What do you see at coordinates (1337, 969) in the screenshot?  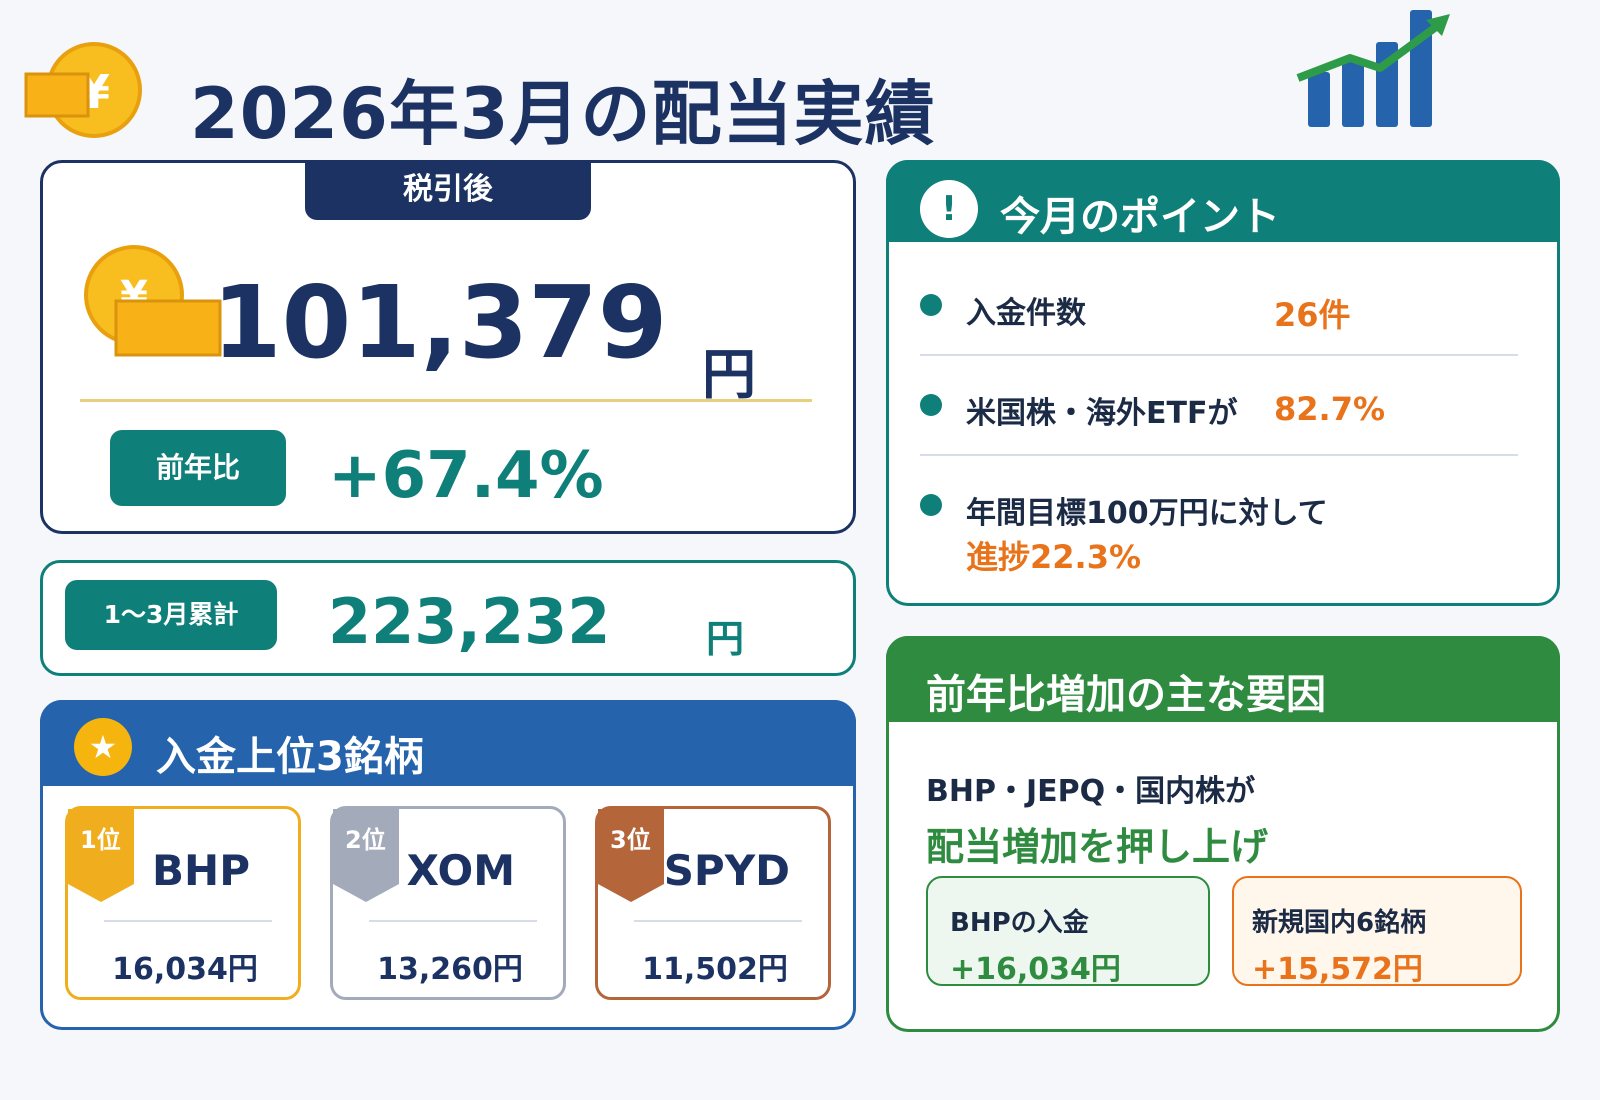 I see `factor-box-value: +15,572円` at bounding box center [1337, 969].